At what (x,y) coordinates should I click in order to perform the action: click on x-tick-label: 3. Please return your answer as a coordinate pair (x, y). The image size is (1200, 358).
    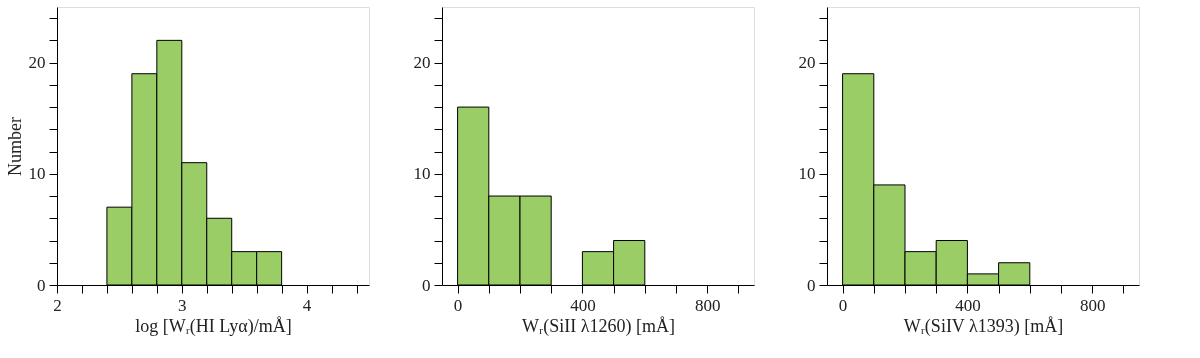
    Looking at the image, I should click on (182, 305).